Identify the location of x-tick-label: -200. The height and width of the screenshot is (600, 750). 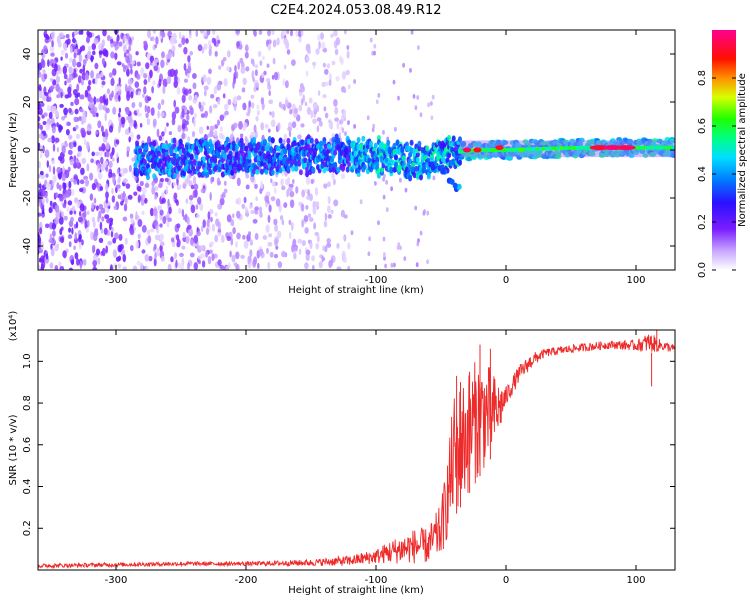
(246, 580).